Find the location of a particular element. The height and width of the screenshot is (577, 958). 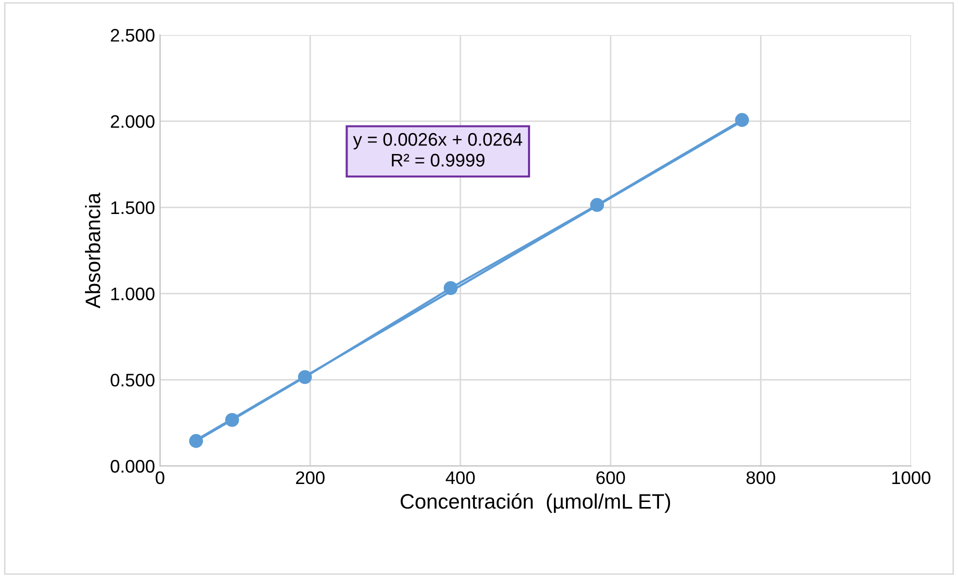

x-tick-label: 400 is located at coordinates (460, 477).